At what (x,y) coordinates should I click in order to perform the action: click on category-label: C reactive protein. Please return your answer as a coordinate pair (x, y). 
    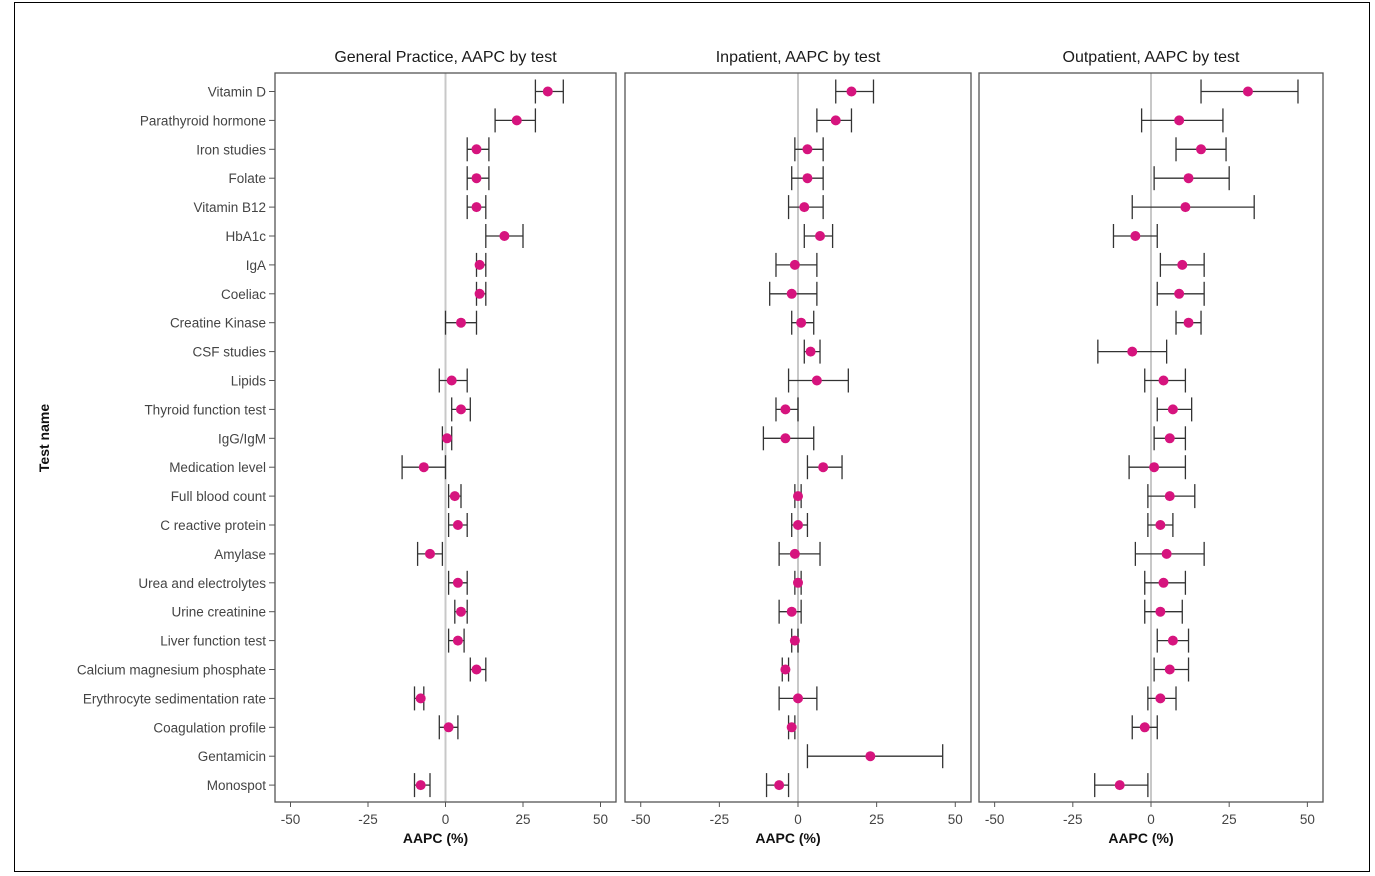
    Looking at the image, I should click on (213, 525).